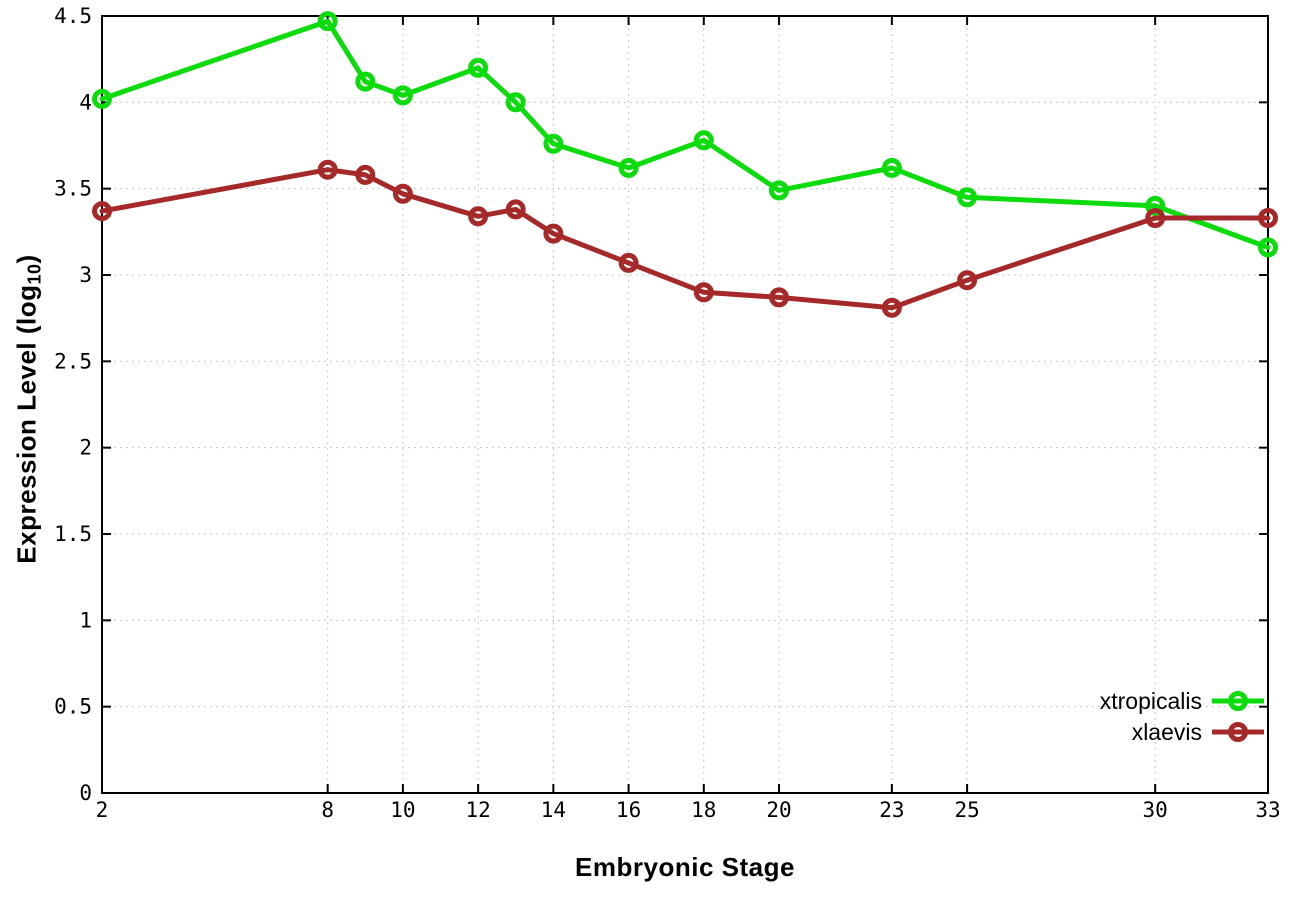 Image resolution: width=1296 pixels, height=907 pixels. I want to click on y-axis-title-end: ), so click(26, 259).